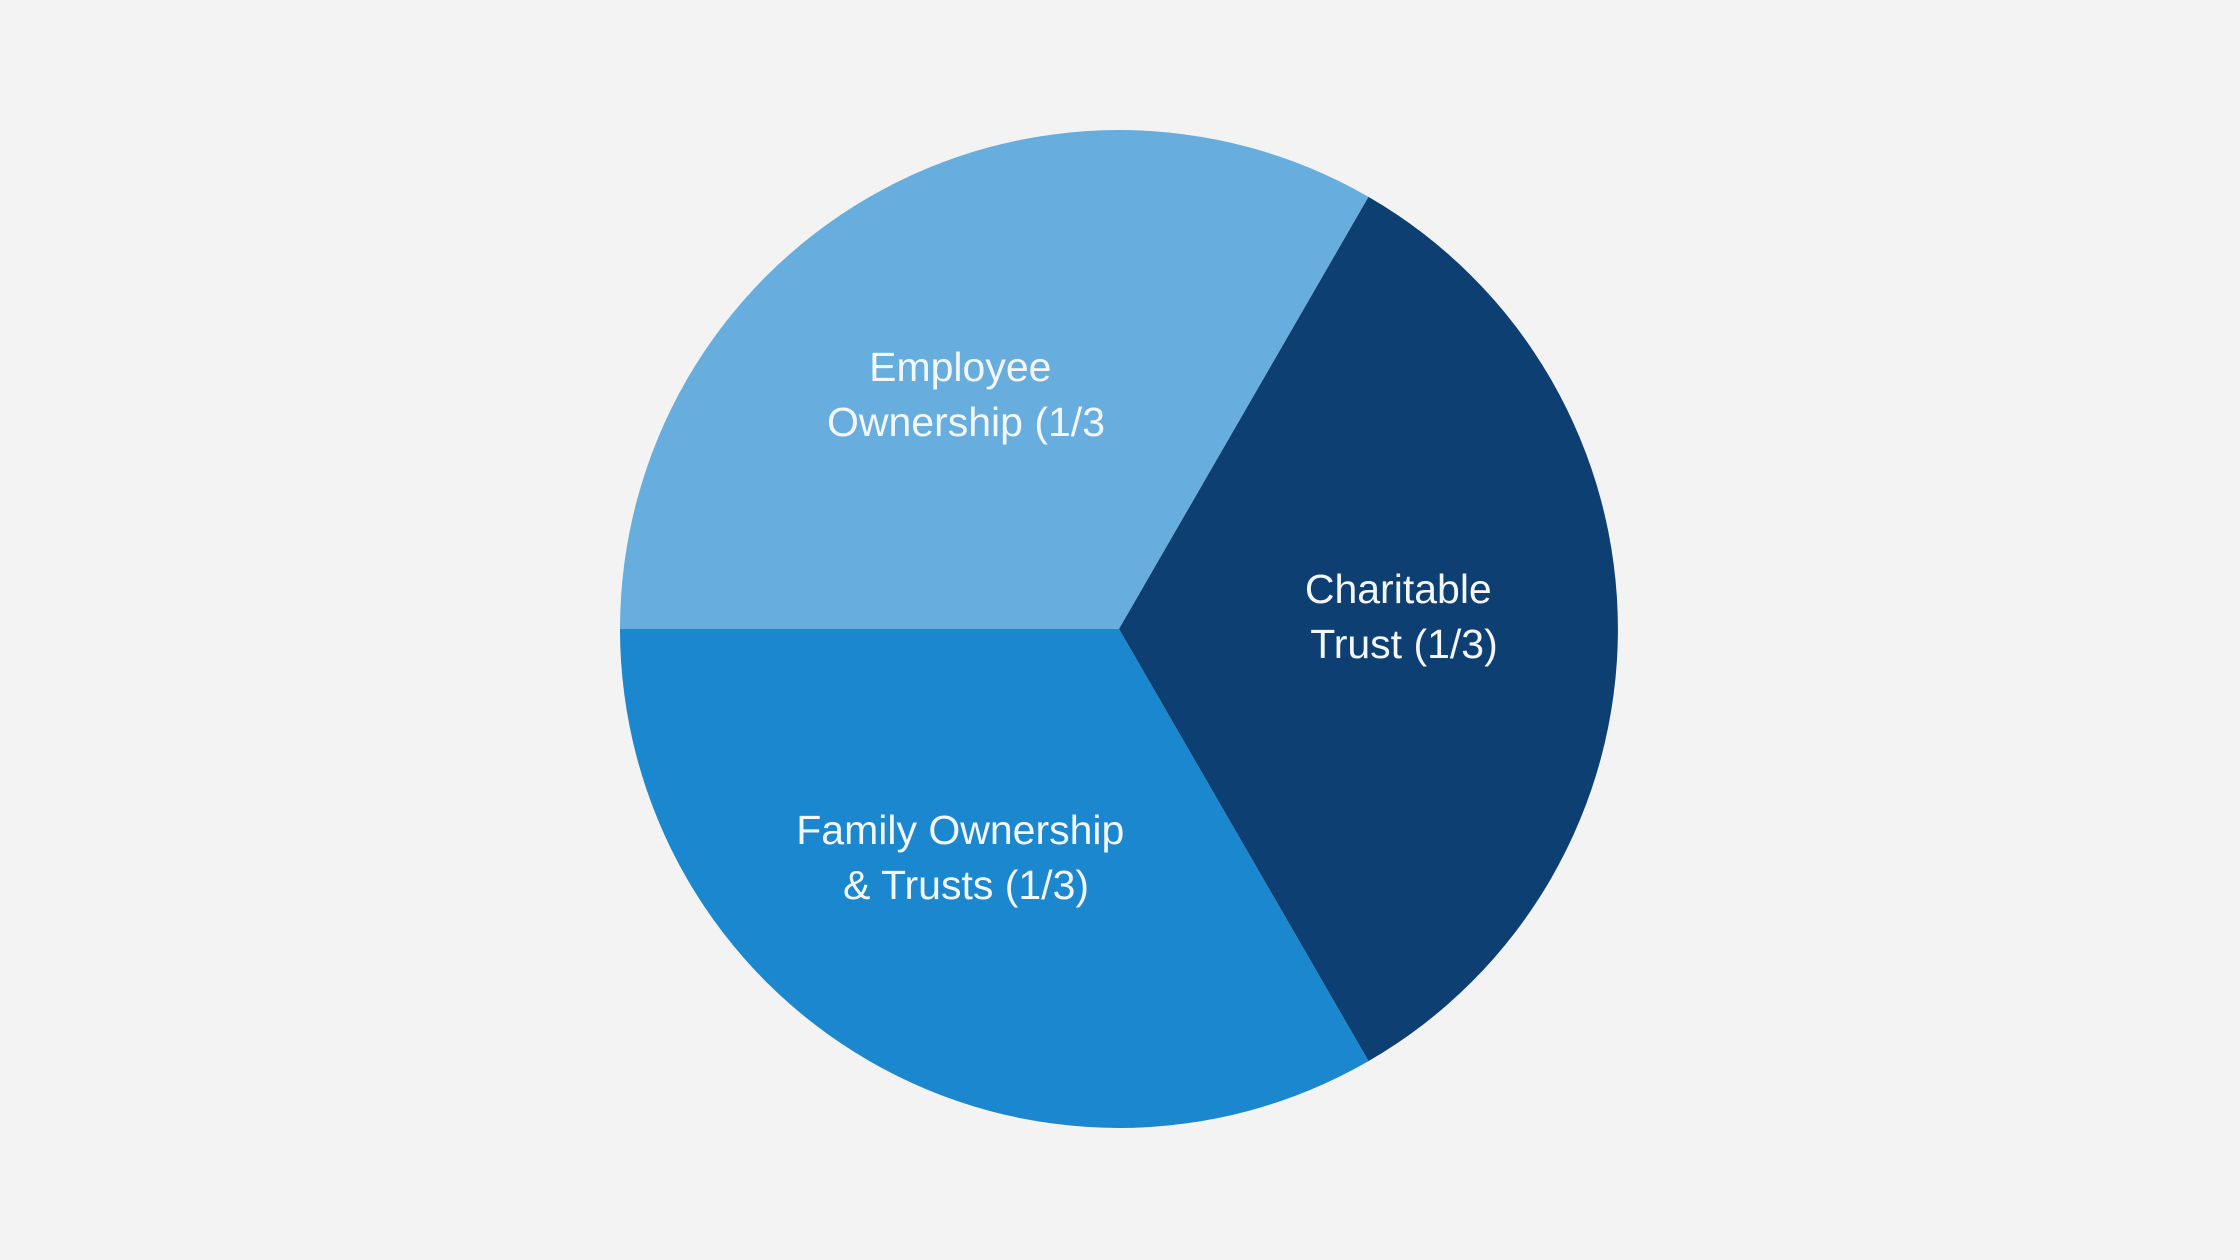 Image resolution: width=2240 pixels, height=1260 pixels. What do you see at coordinates (1404, 616) in the screenshot?
I see `label-charitable-trust: Charitable Trust (1/3)` at bounding box center [1404, 616].